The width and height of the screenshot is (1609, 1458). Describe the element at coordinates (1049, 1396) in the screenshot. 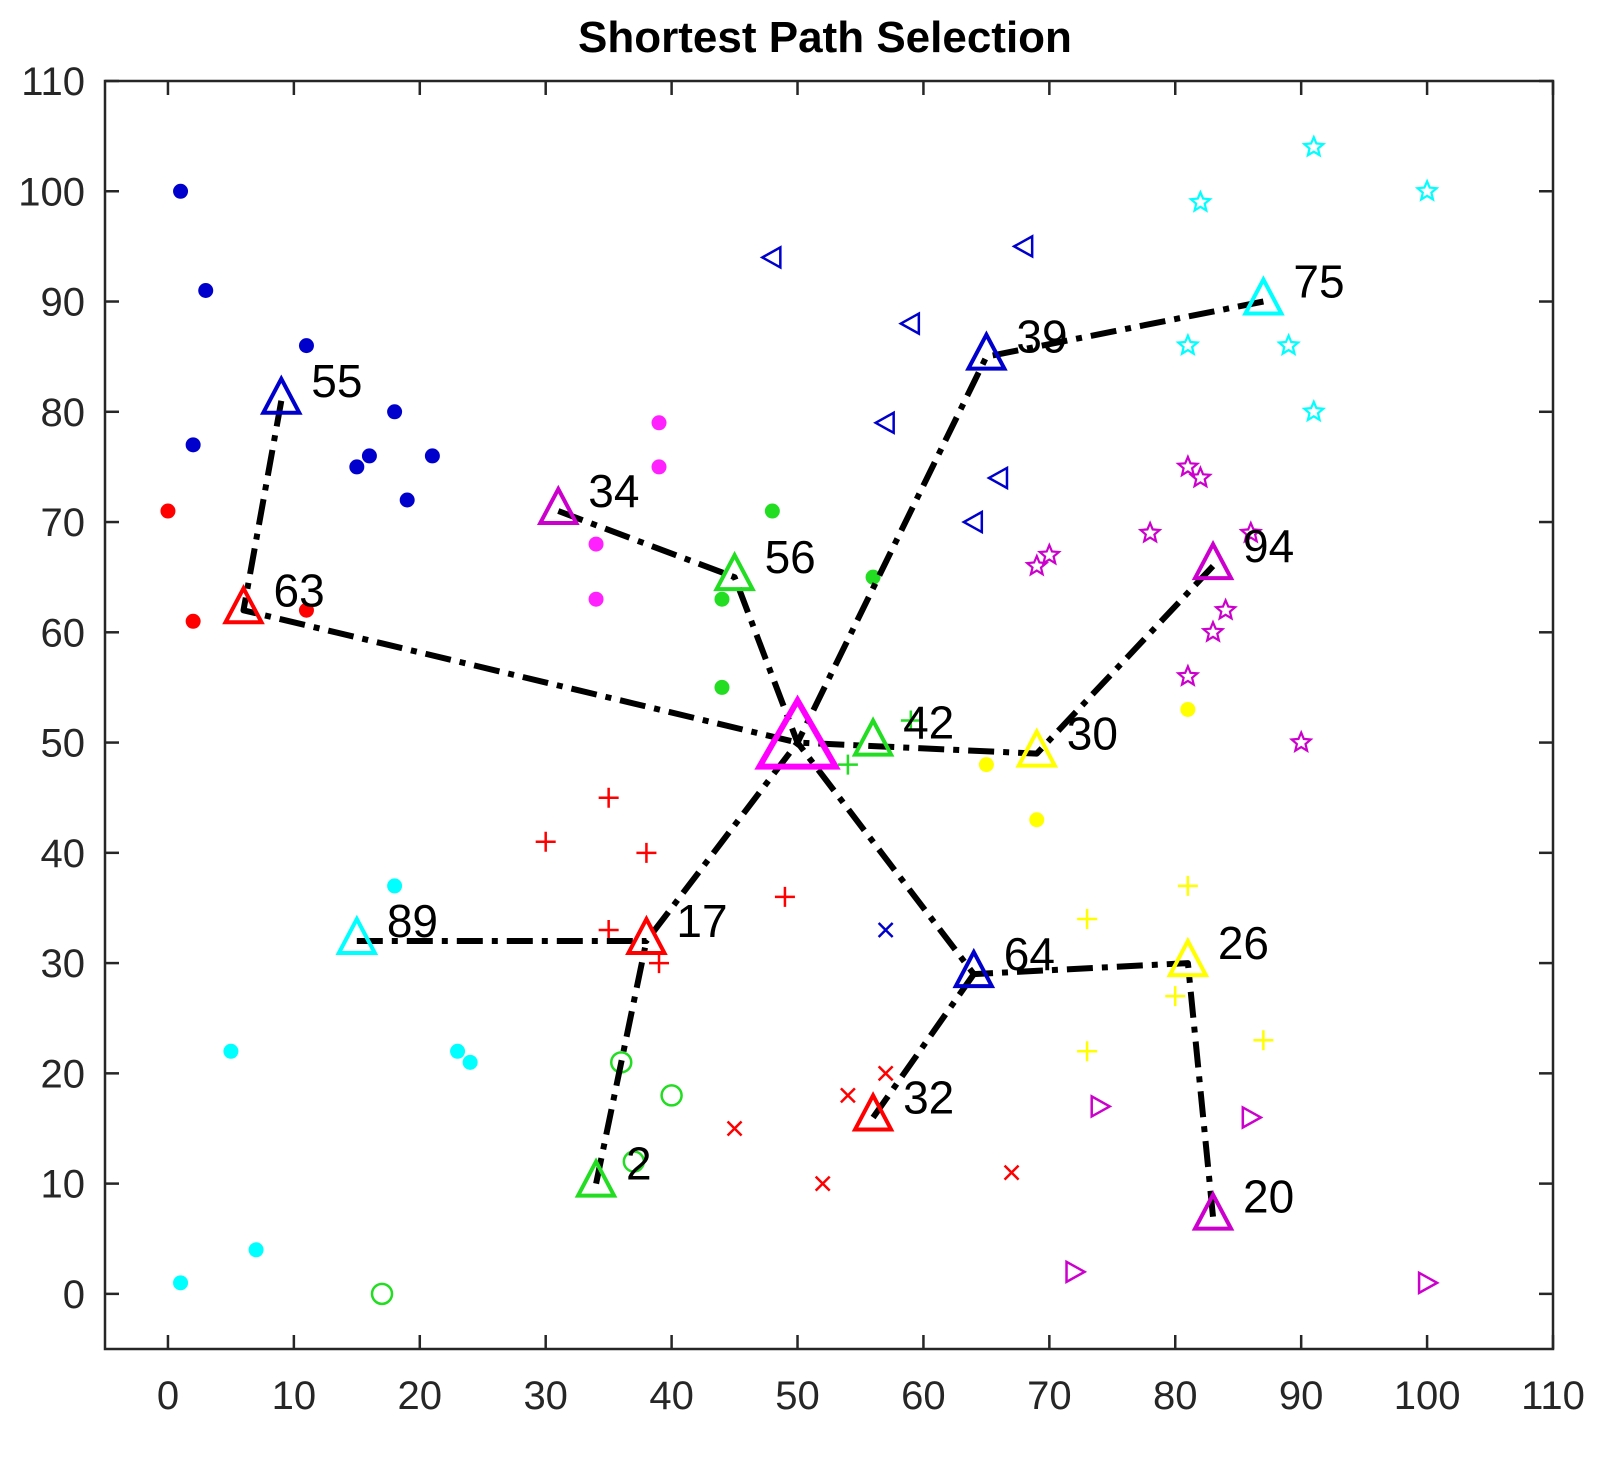

I see `x-tick-label: 70` at that location.